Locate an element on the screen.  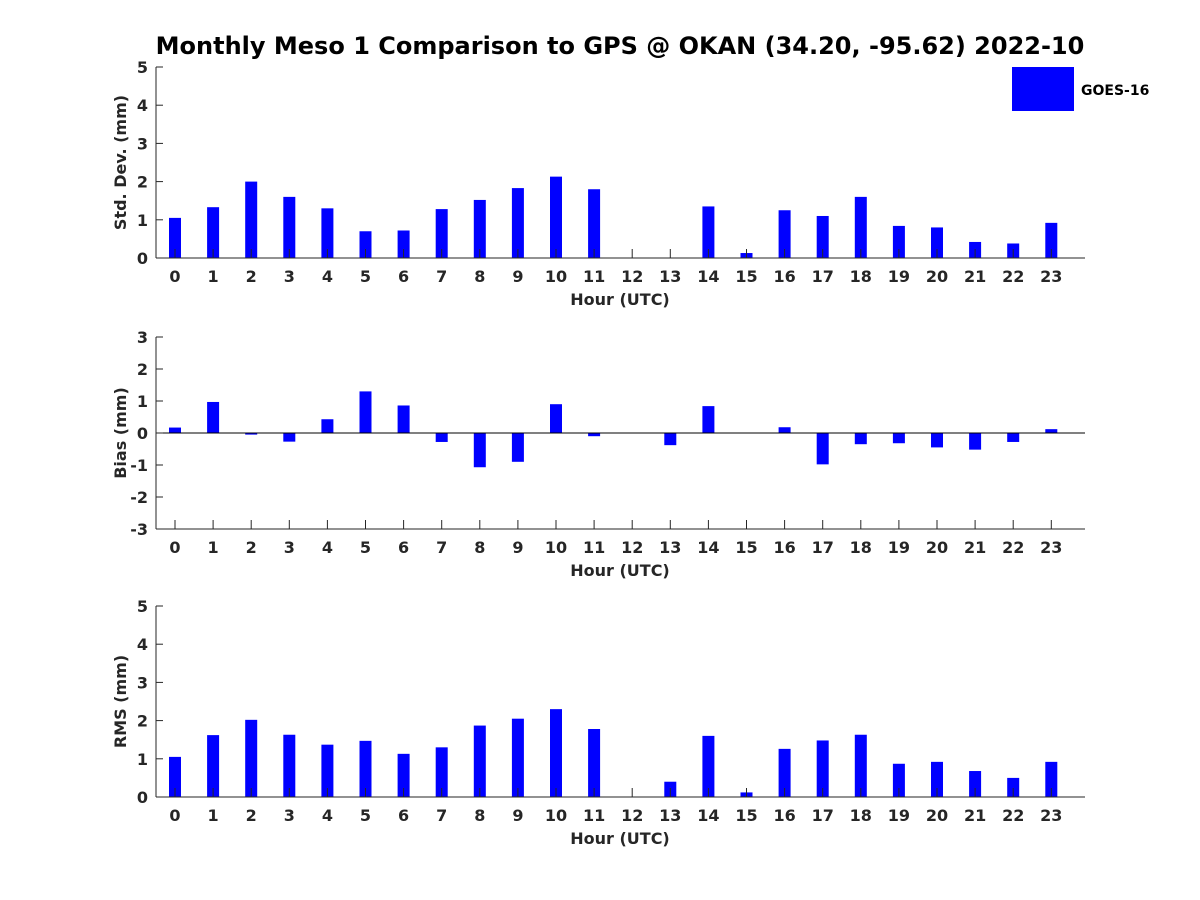
x-tick-label: 18 is located at coordinates (861, 815).